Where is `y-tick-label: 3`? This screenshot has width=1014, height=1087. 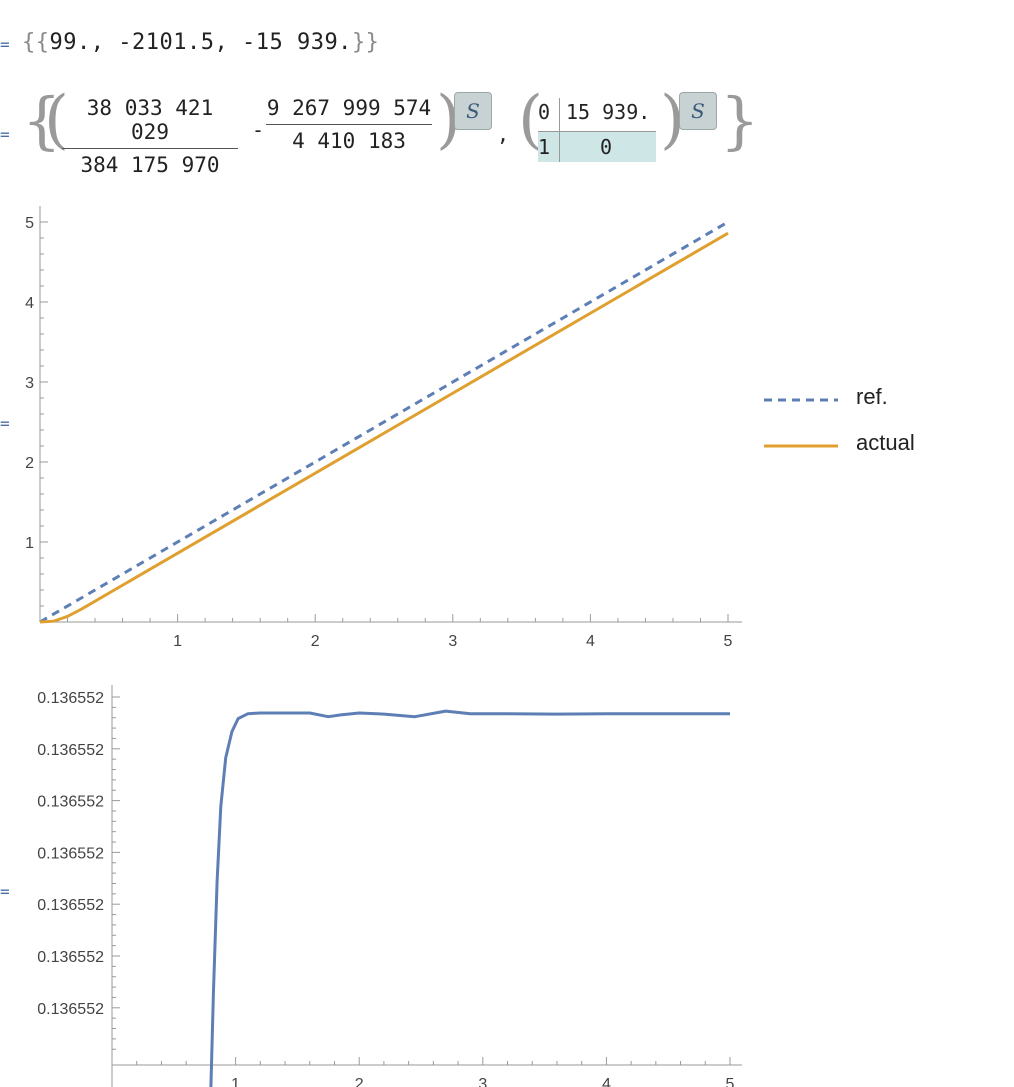
y-tick-label: 3 is located at coordinates (29, 383).